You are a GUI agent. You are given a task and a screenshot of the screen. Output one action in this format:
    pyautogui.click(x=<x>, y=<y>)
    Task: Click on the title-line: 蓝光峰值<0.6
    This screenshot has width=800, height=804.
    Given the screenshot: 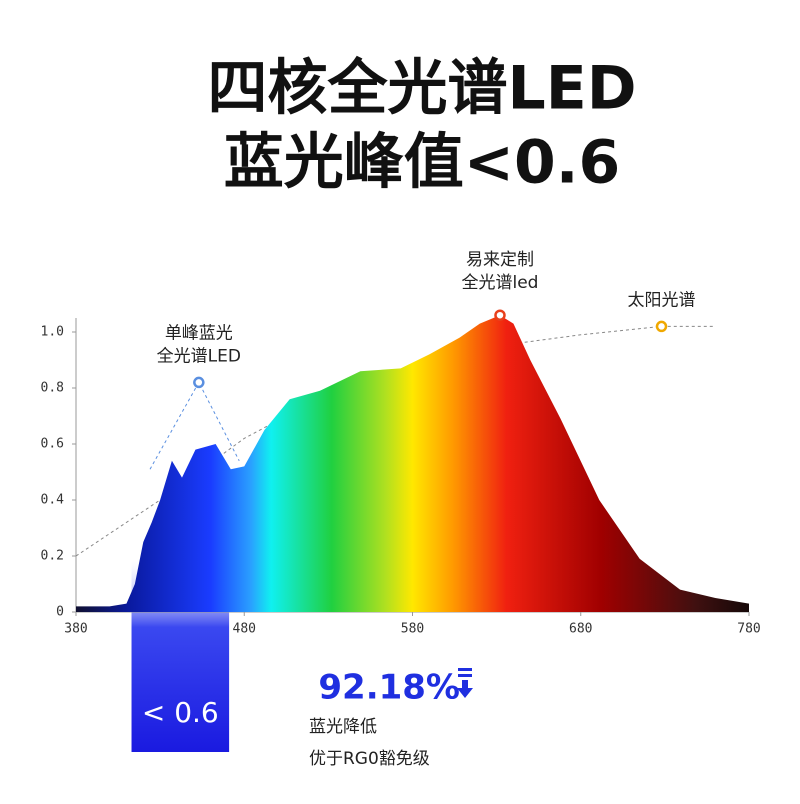 What is the action you would take?
    pyautogui.click(x=422, y=163)
    